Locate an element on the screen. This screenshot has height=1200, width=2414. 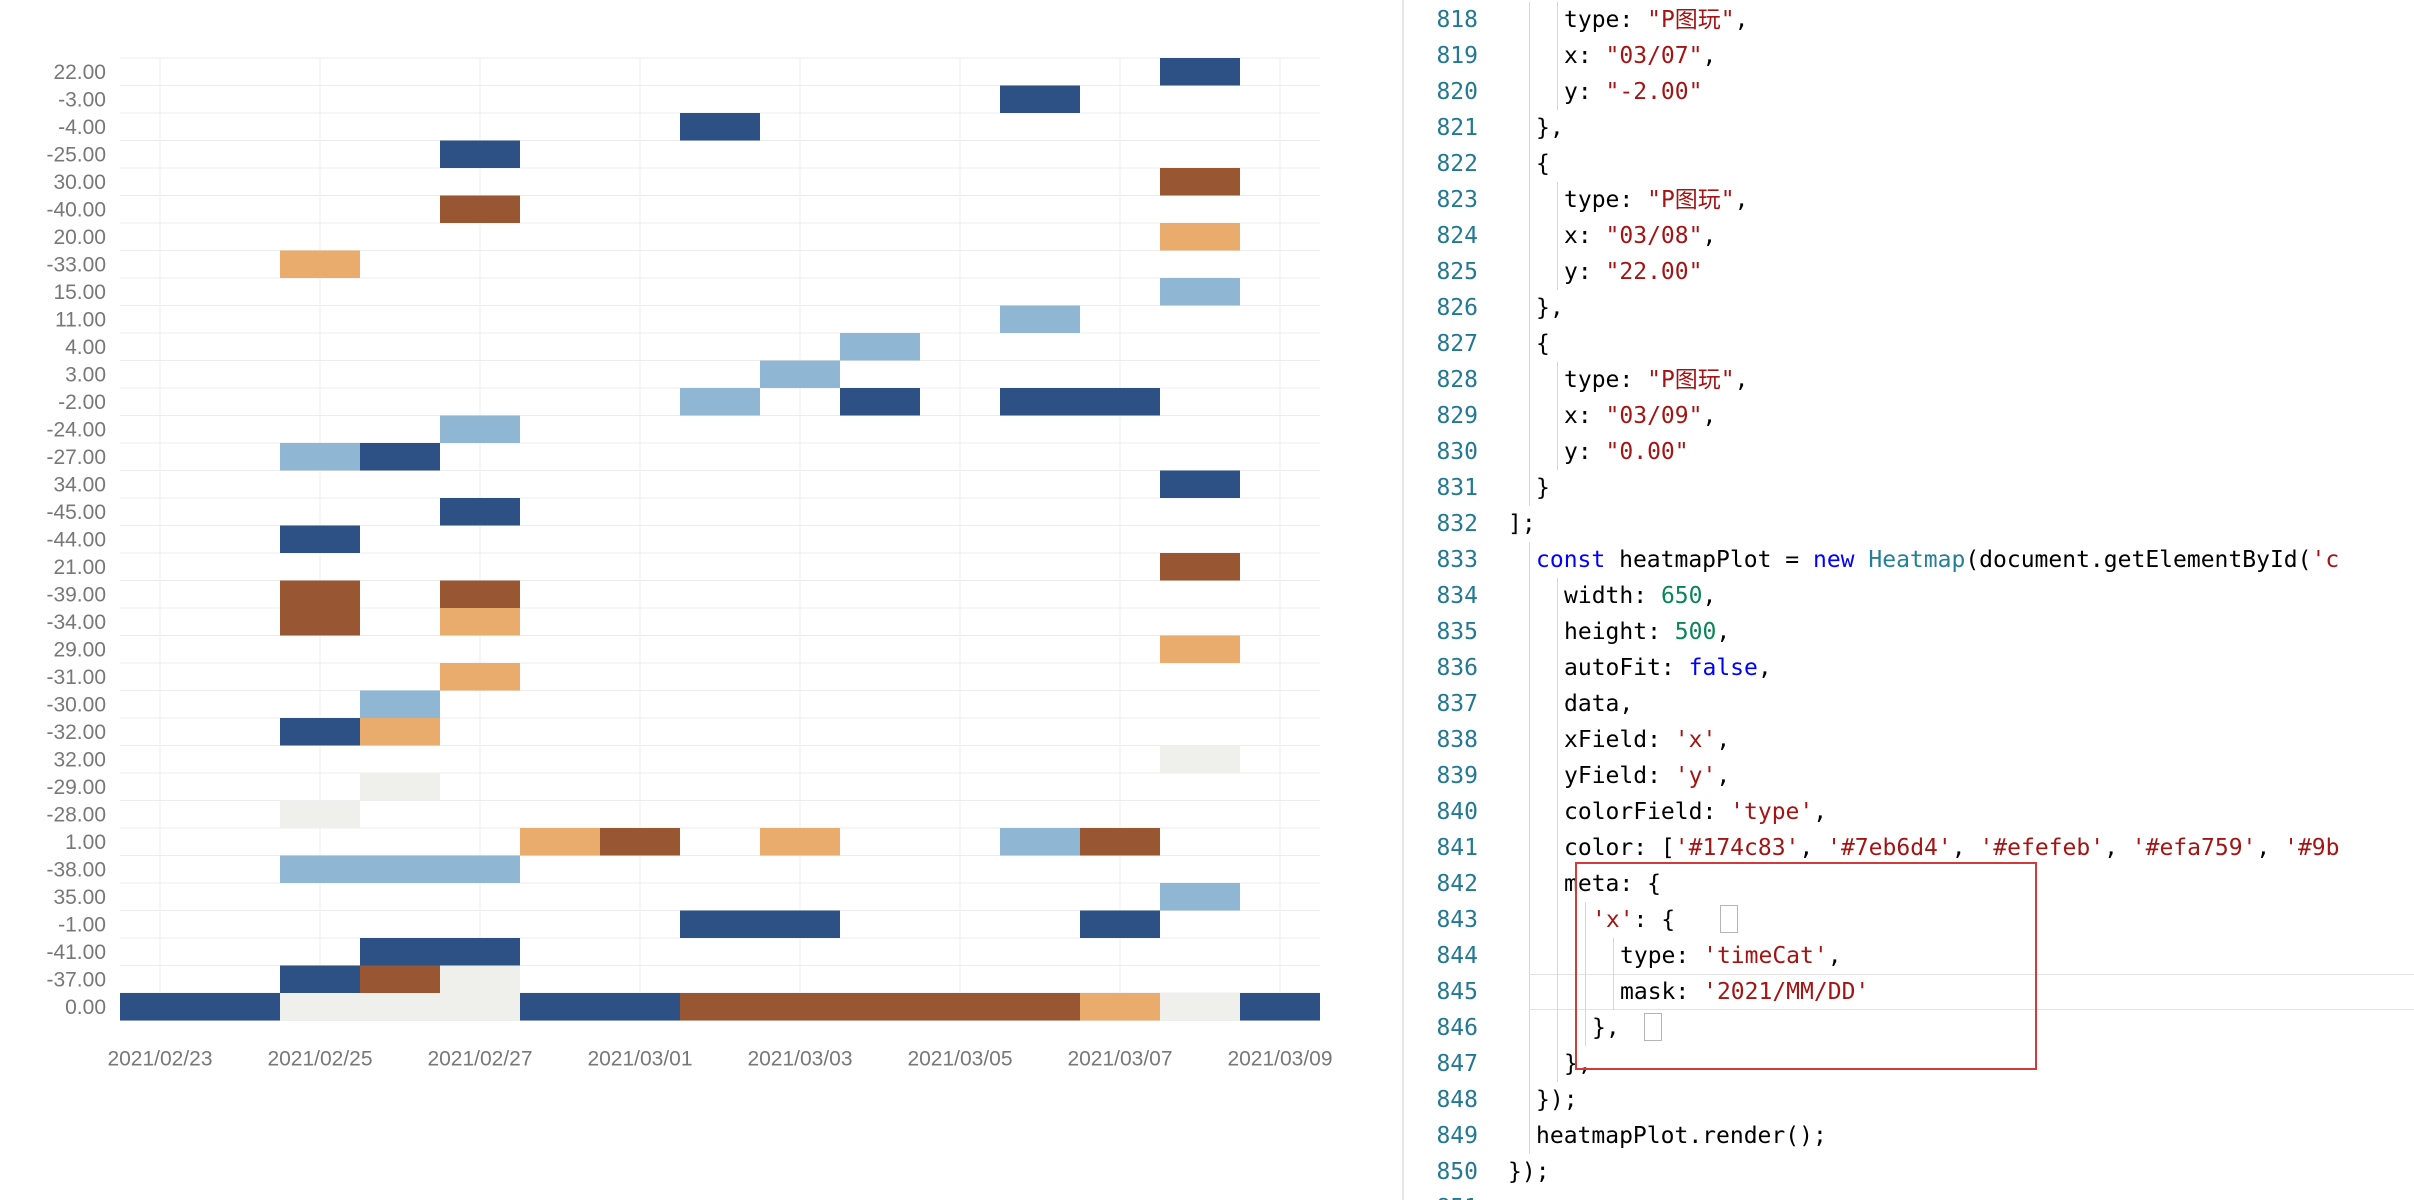
code-line: 832]; is located at coordinates (1909, 524).